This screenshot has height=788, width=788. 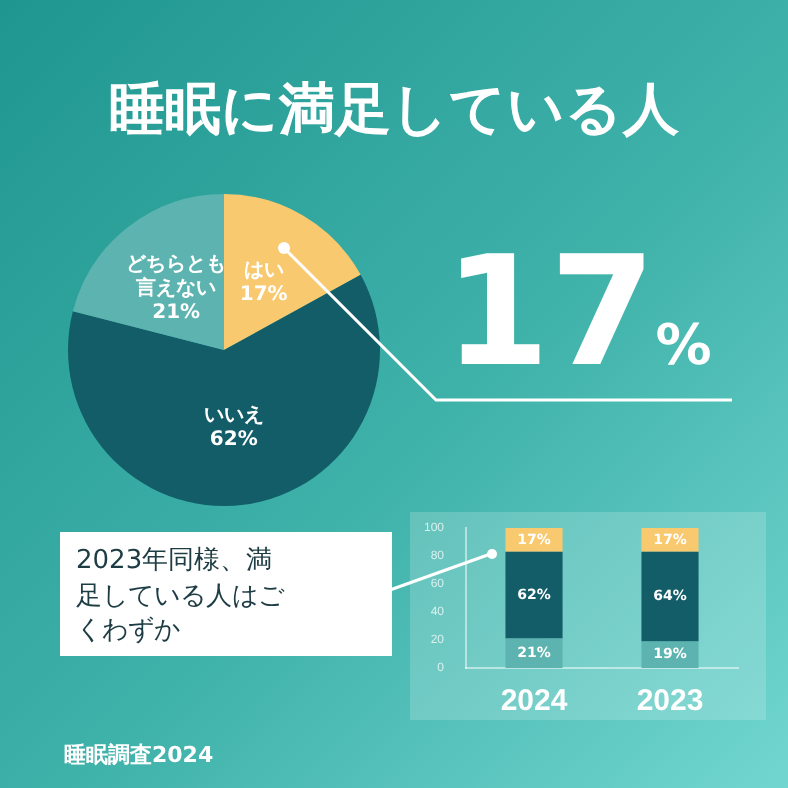 I want to click on chart-title: 睡眠に満足している人, so click(x=394, y=110).